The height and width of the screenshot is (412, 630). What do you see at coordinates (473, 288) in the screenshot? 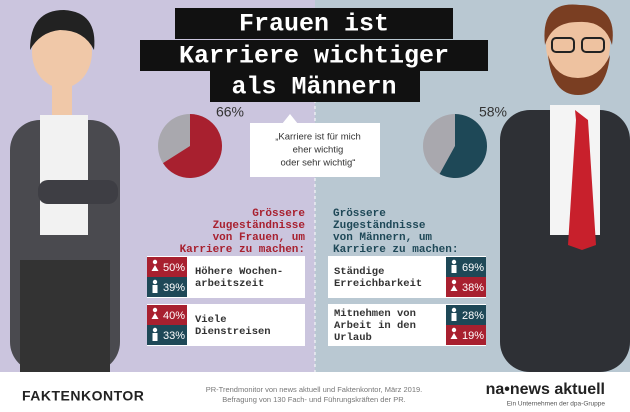
I see `percent-value: 38%` at bounding box center [473, 288].